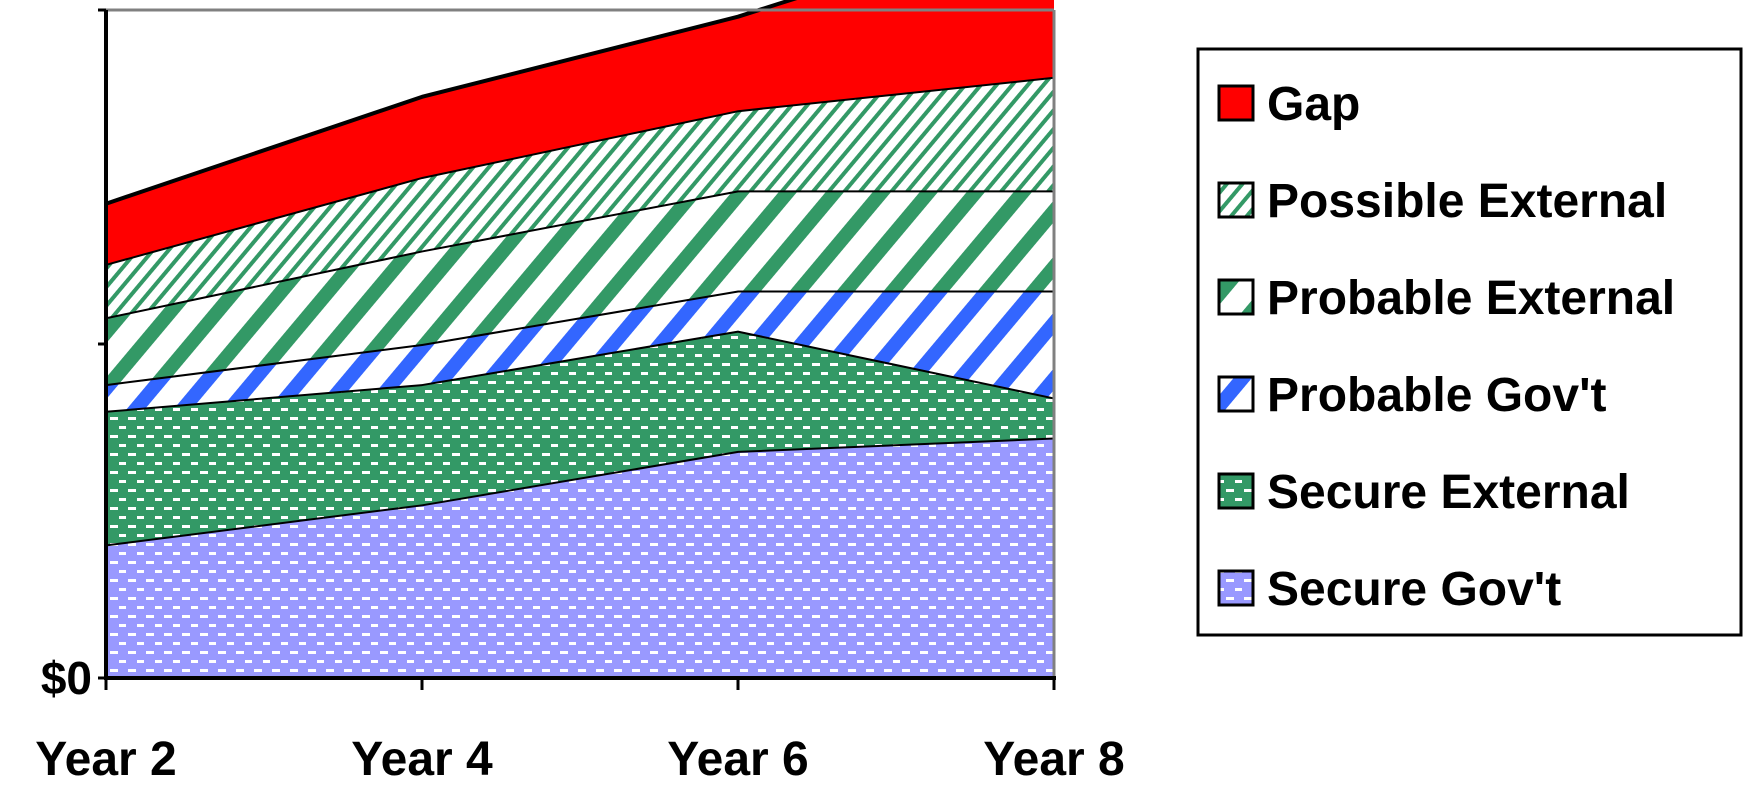 This screenshot has width=1745, height=787. I want to click on legend-label-possible-external: Possible External, so click(1467, 201).